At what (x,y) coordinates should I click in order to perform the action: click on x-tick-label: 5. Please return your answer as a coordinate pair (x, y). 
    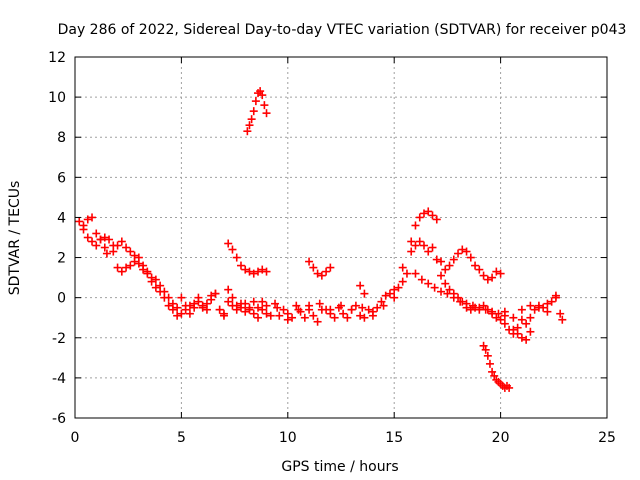
    Looking at the image, I should click on (181, 438).